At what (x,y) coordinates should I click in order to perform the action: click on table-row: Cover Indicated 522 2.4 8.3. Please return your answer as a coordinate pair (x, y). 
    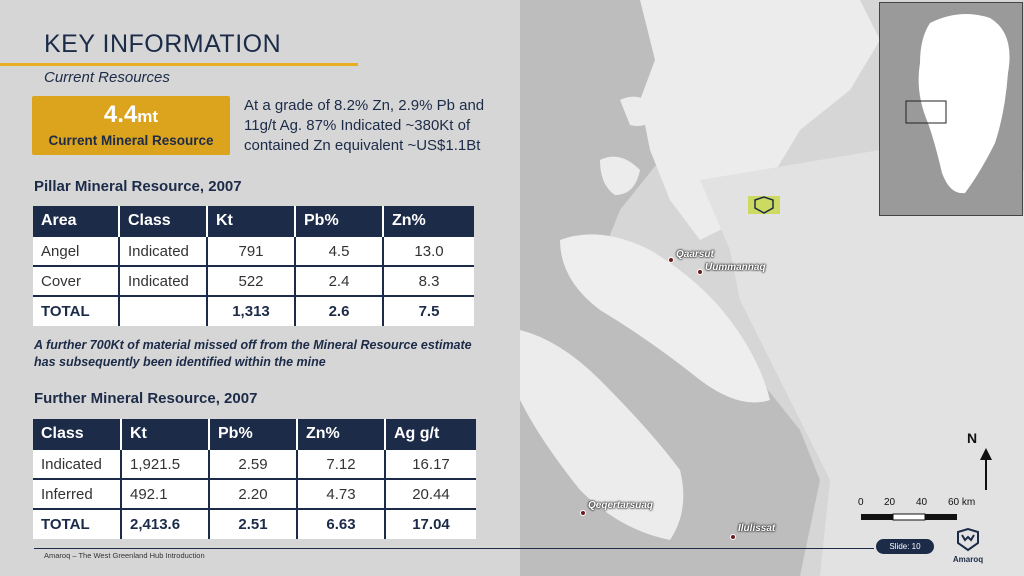
    Looking at the image, I should click on (253, 280).